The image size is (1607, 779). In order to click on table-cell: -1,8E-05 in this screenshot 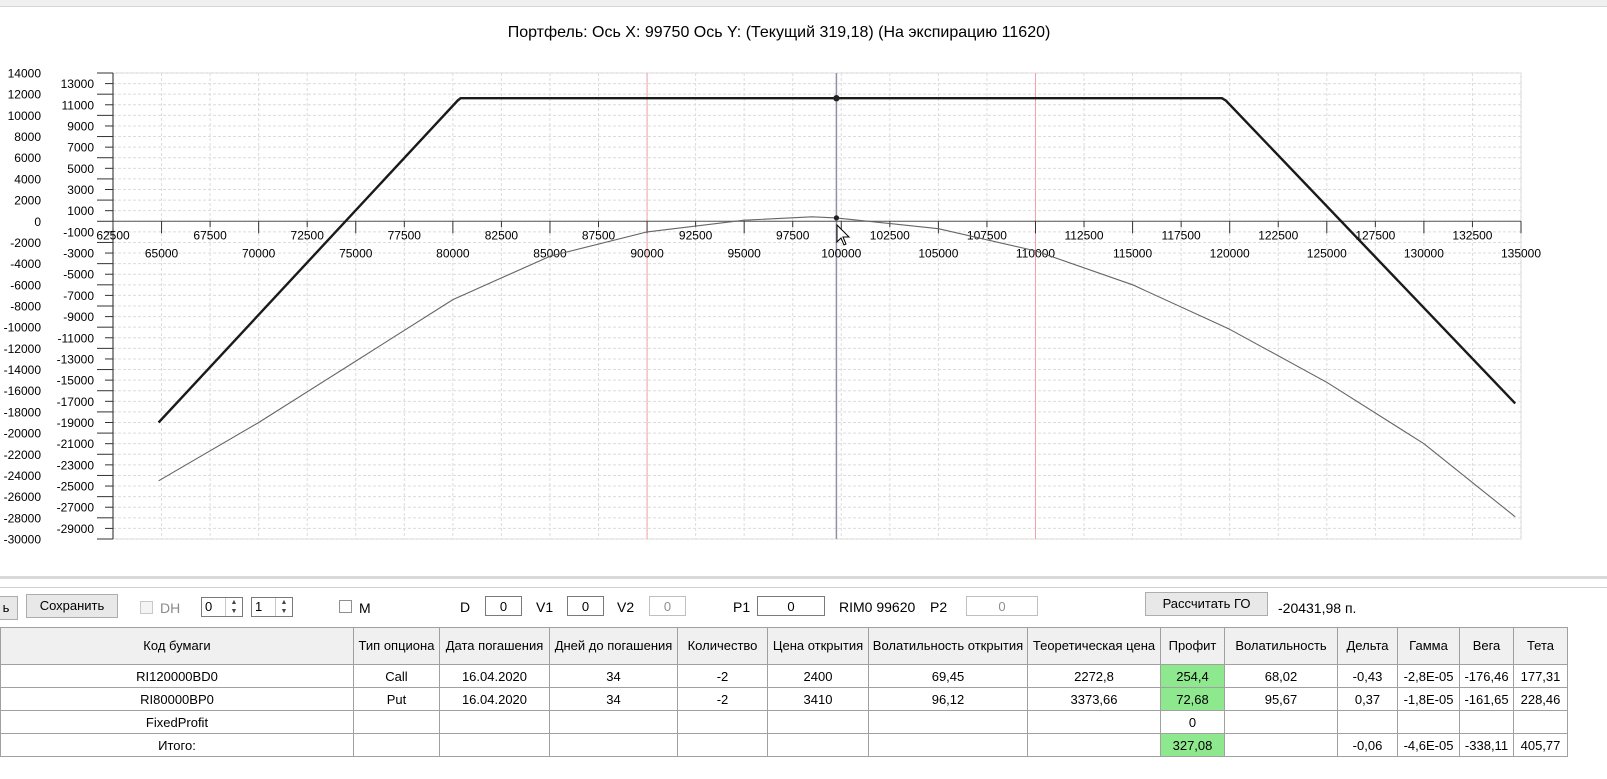, I will do `click(1428, 699)`.